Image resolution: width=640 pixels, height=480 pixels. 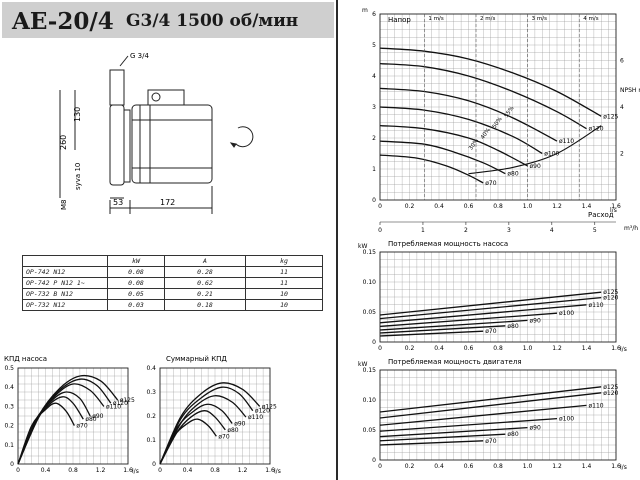 I want to click on chart-title: КПД насоса, so click(x=25, y=359).